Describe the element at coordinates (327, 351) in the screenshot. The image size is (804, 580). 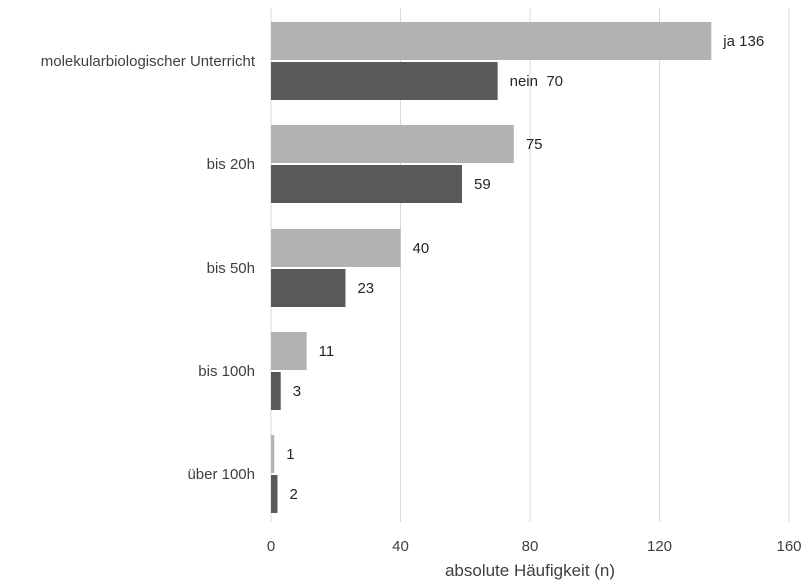
I see `data-label: 11` at that location.